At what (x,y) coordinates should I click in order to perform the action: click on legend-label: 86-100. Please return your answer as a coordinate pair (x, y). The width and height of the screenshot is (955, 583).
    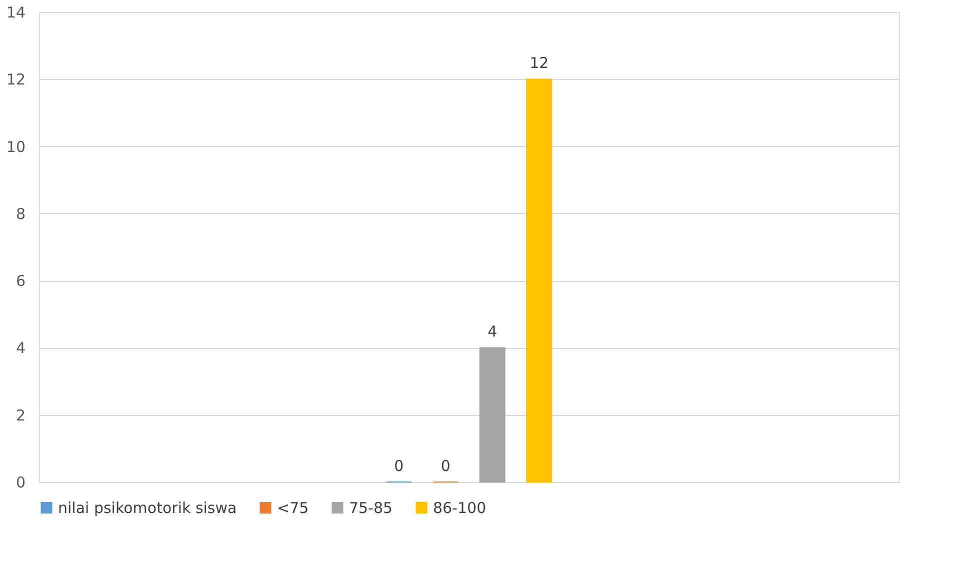
    Looking at the image, I should click on (459, 507).